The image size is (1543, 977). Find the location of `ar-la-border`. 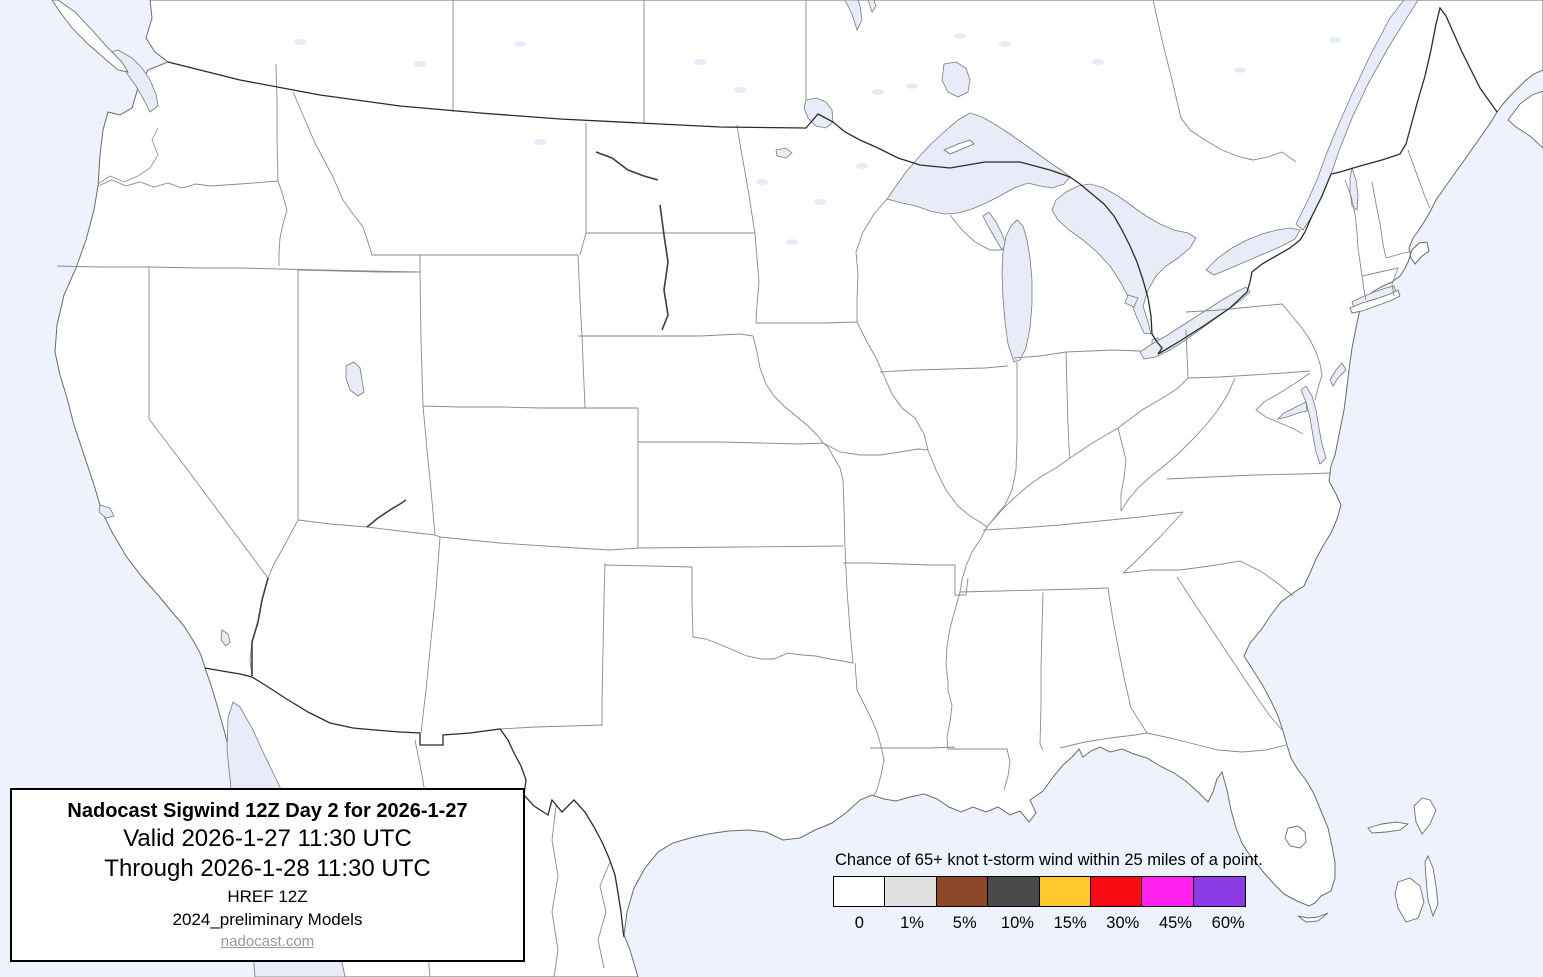

ar-la-border is located at coordinates (913, 747).